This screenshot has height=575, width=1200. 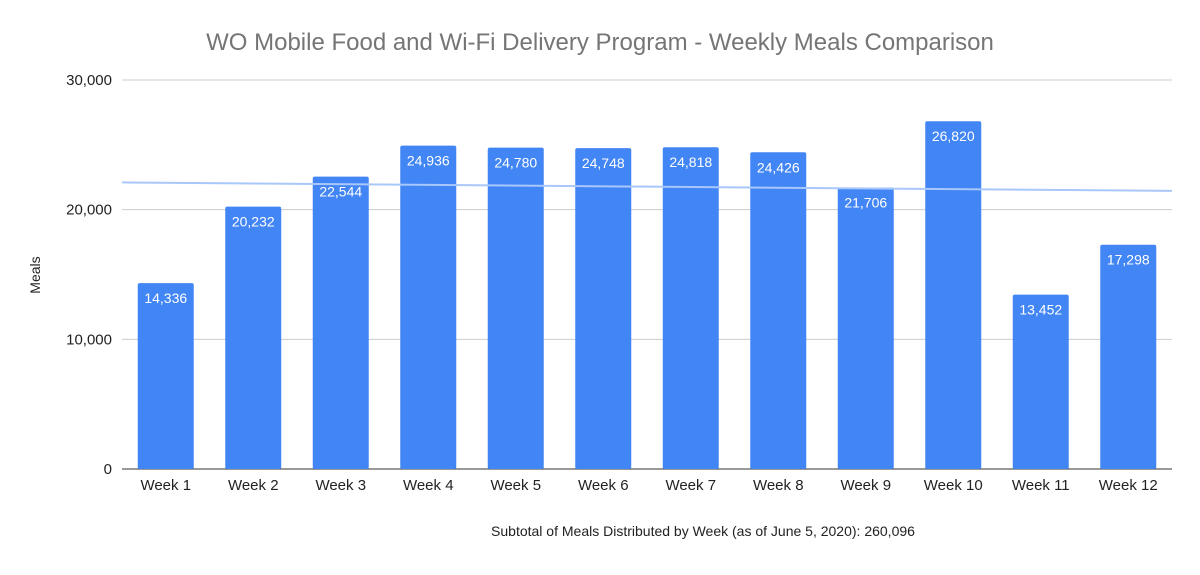 What do you see at coordinates (428, 161) in the screenshot?
I see `bar-value-label: 24,936` at bounding box center [428, 161].